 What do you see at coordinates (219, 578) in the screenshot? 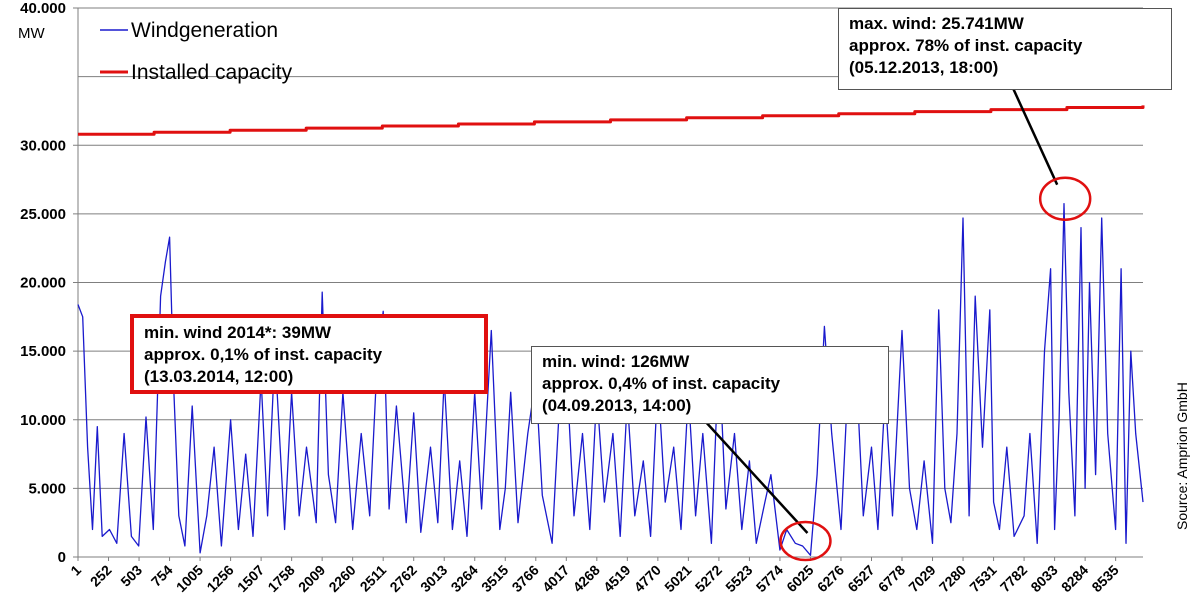
I see `x-tick-label: 1256` at bounding box center [219, 578].